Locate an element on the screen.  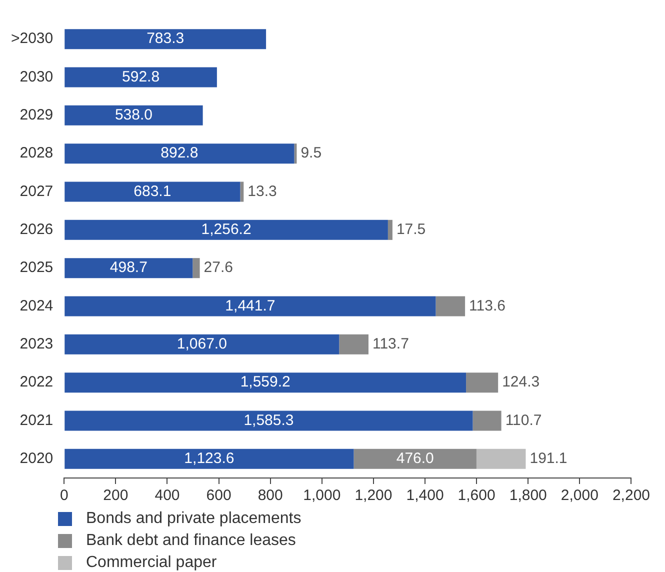
data-label: 1,559.2 is located at coordinates (265, 382).